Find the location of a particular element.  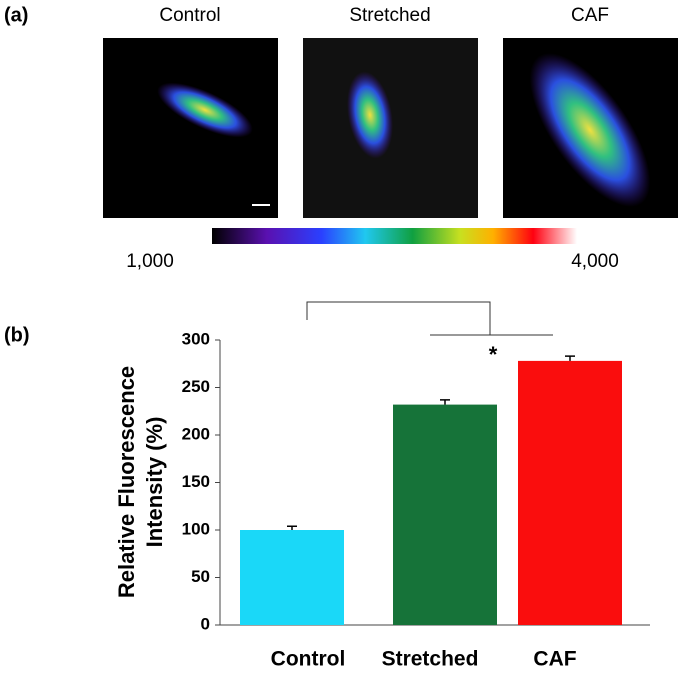

significance-bracket is located at coordinates (429, 318).